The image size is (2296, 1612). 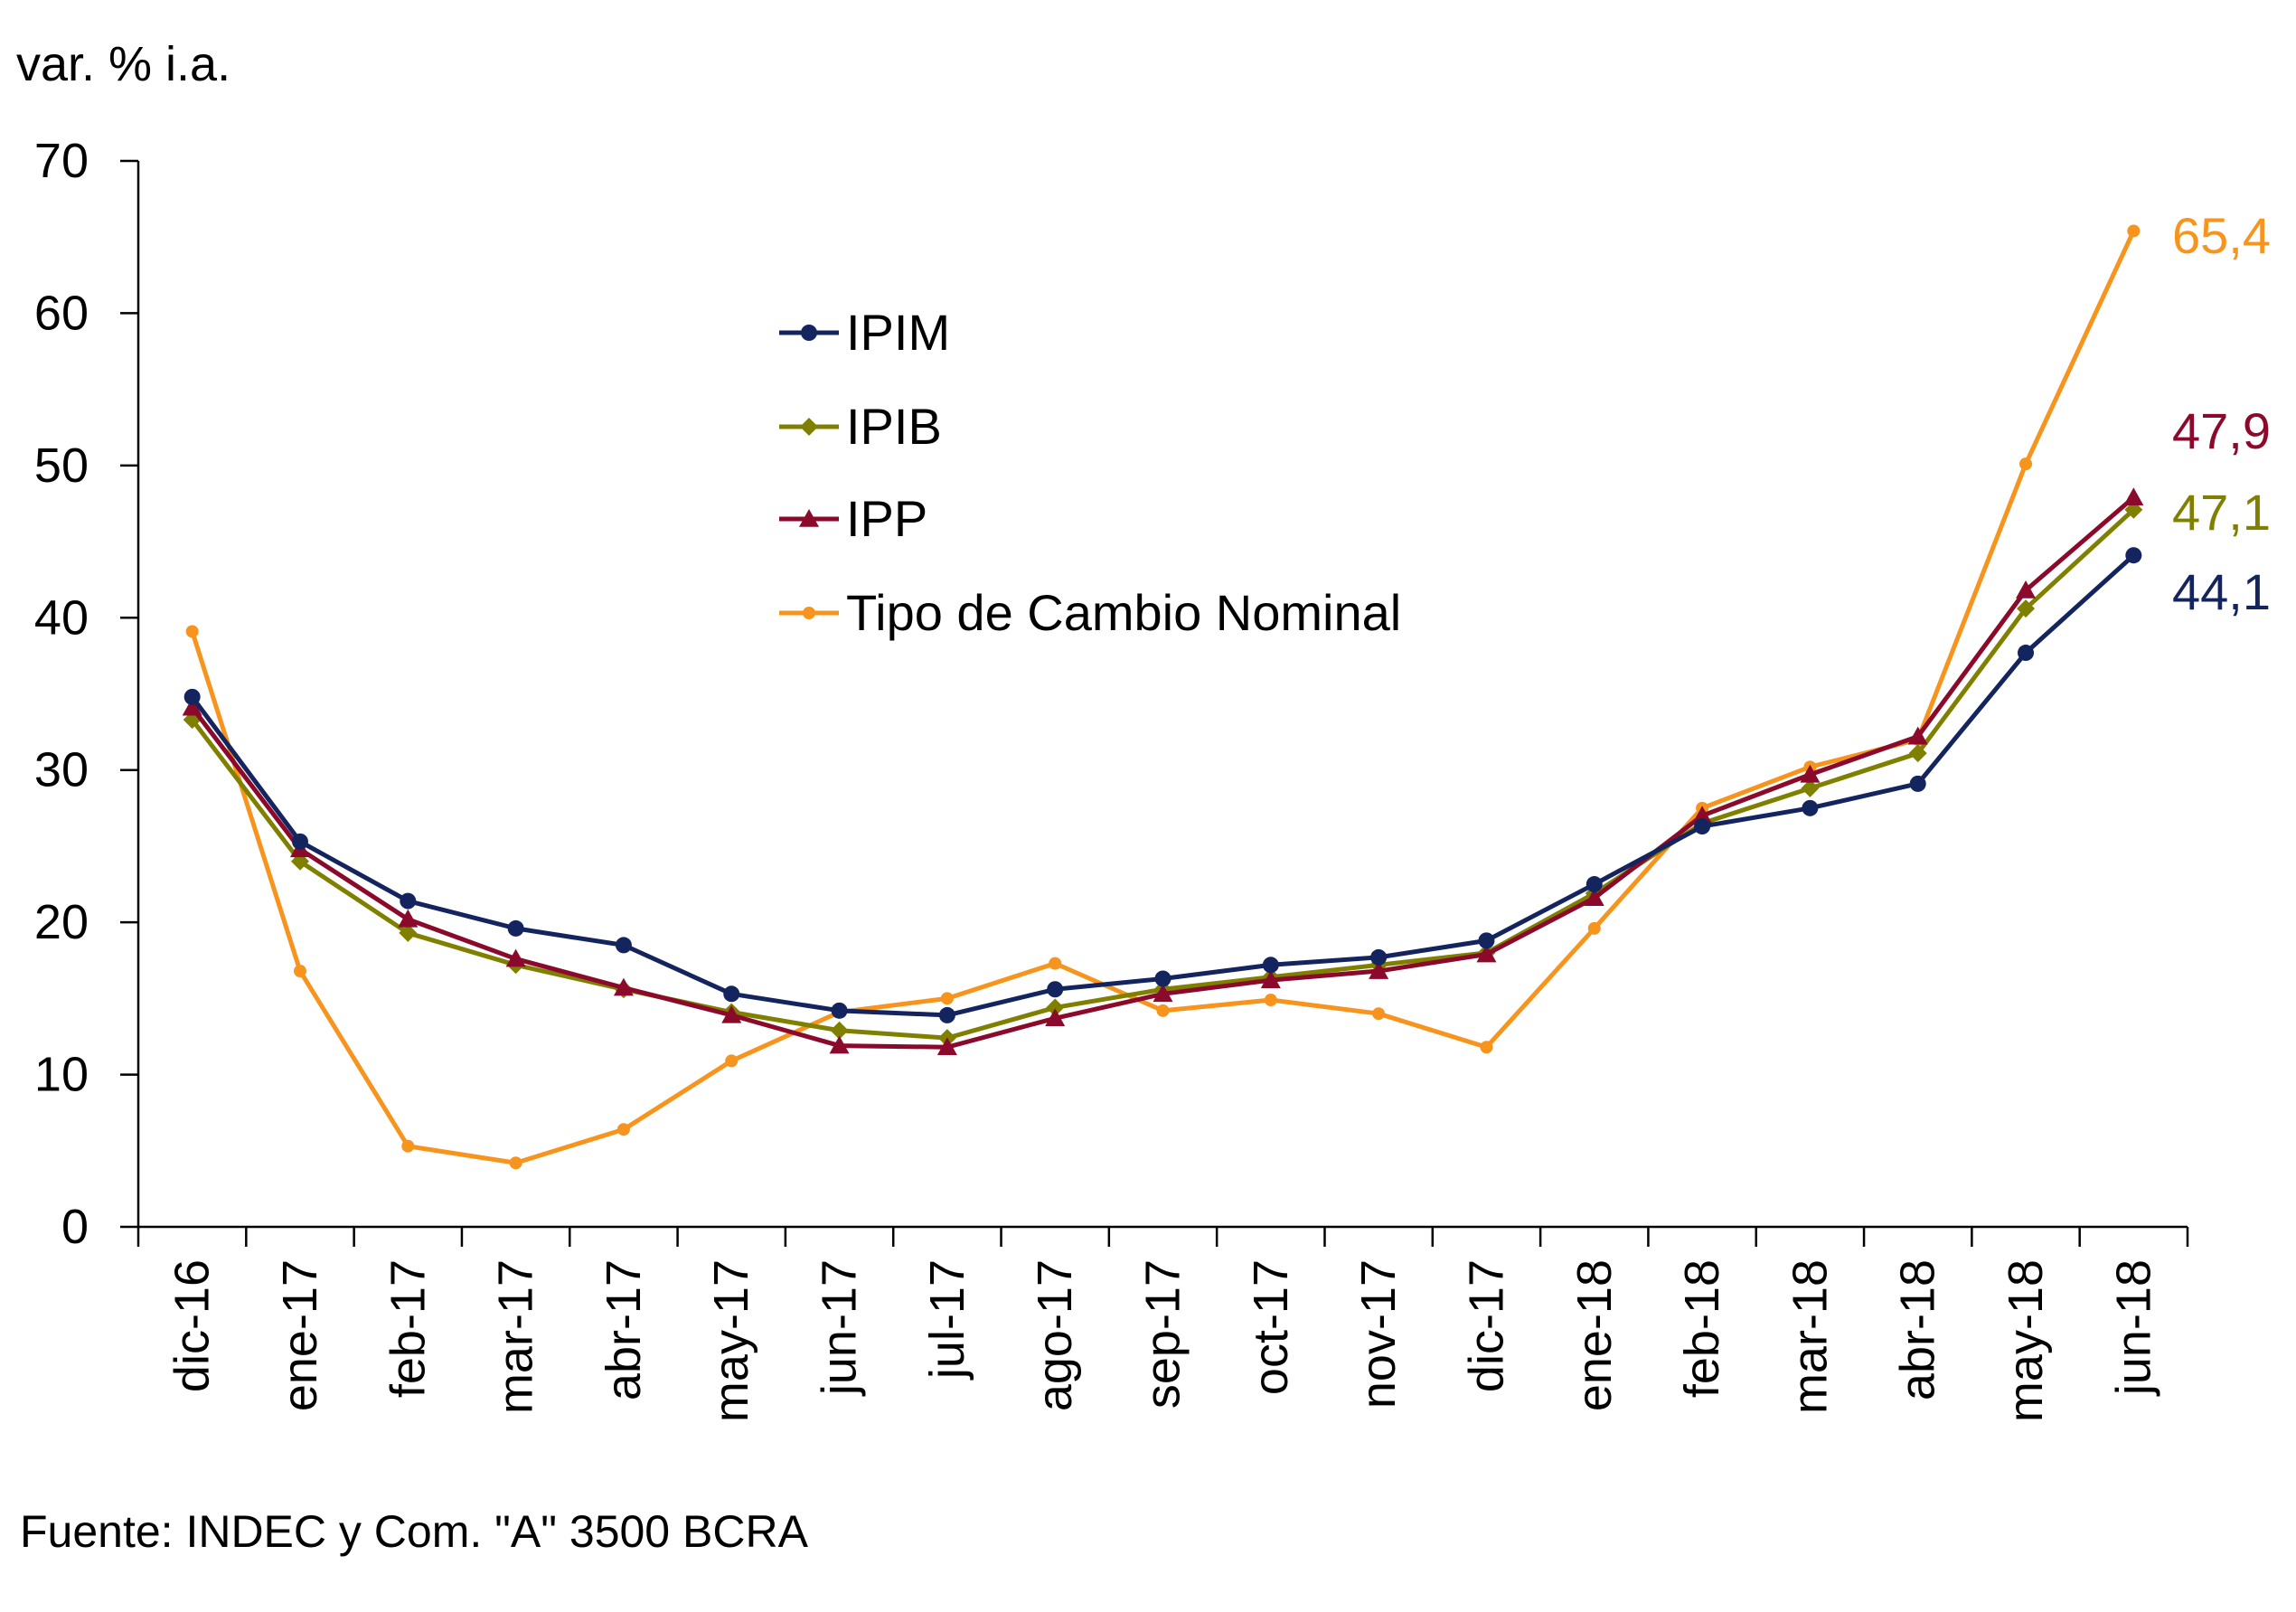 I want to click on y-tick-label: 0, so click(x=75, y=1227).